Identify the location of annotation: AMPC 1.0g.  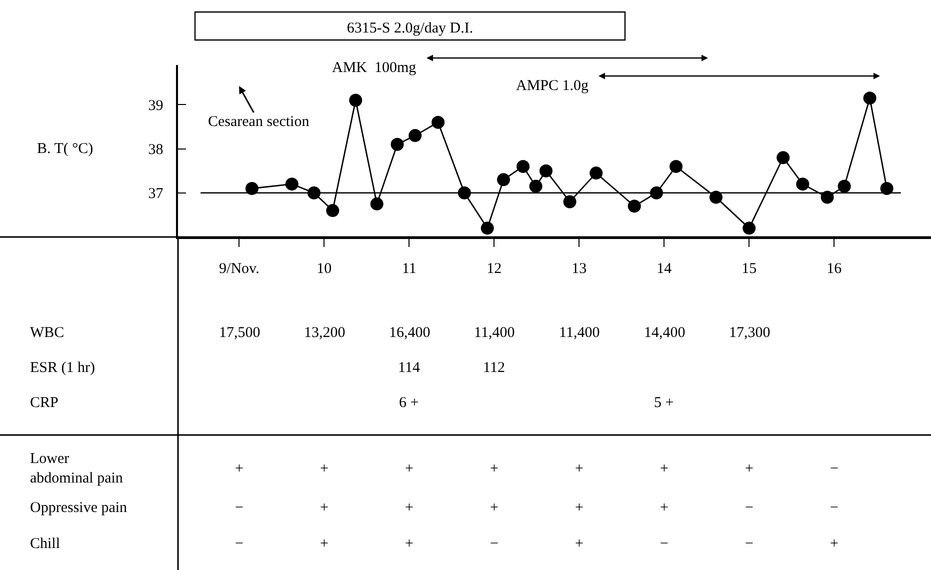
(553, 86).